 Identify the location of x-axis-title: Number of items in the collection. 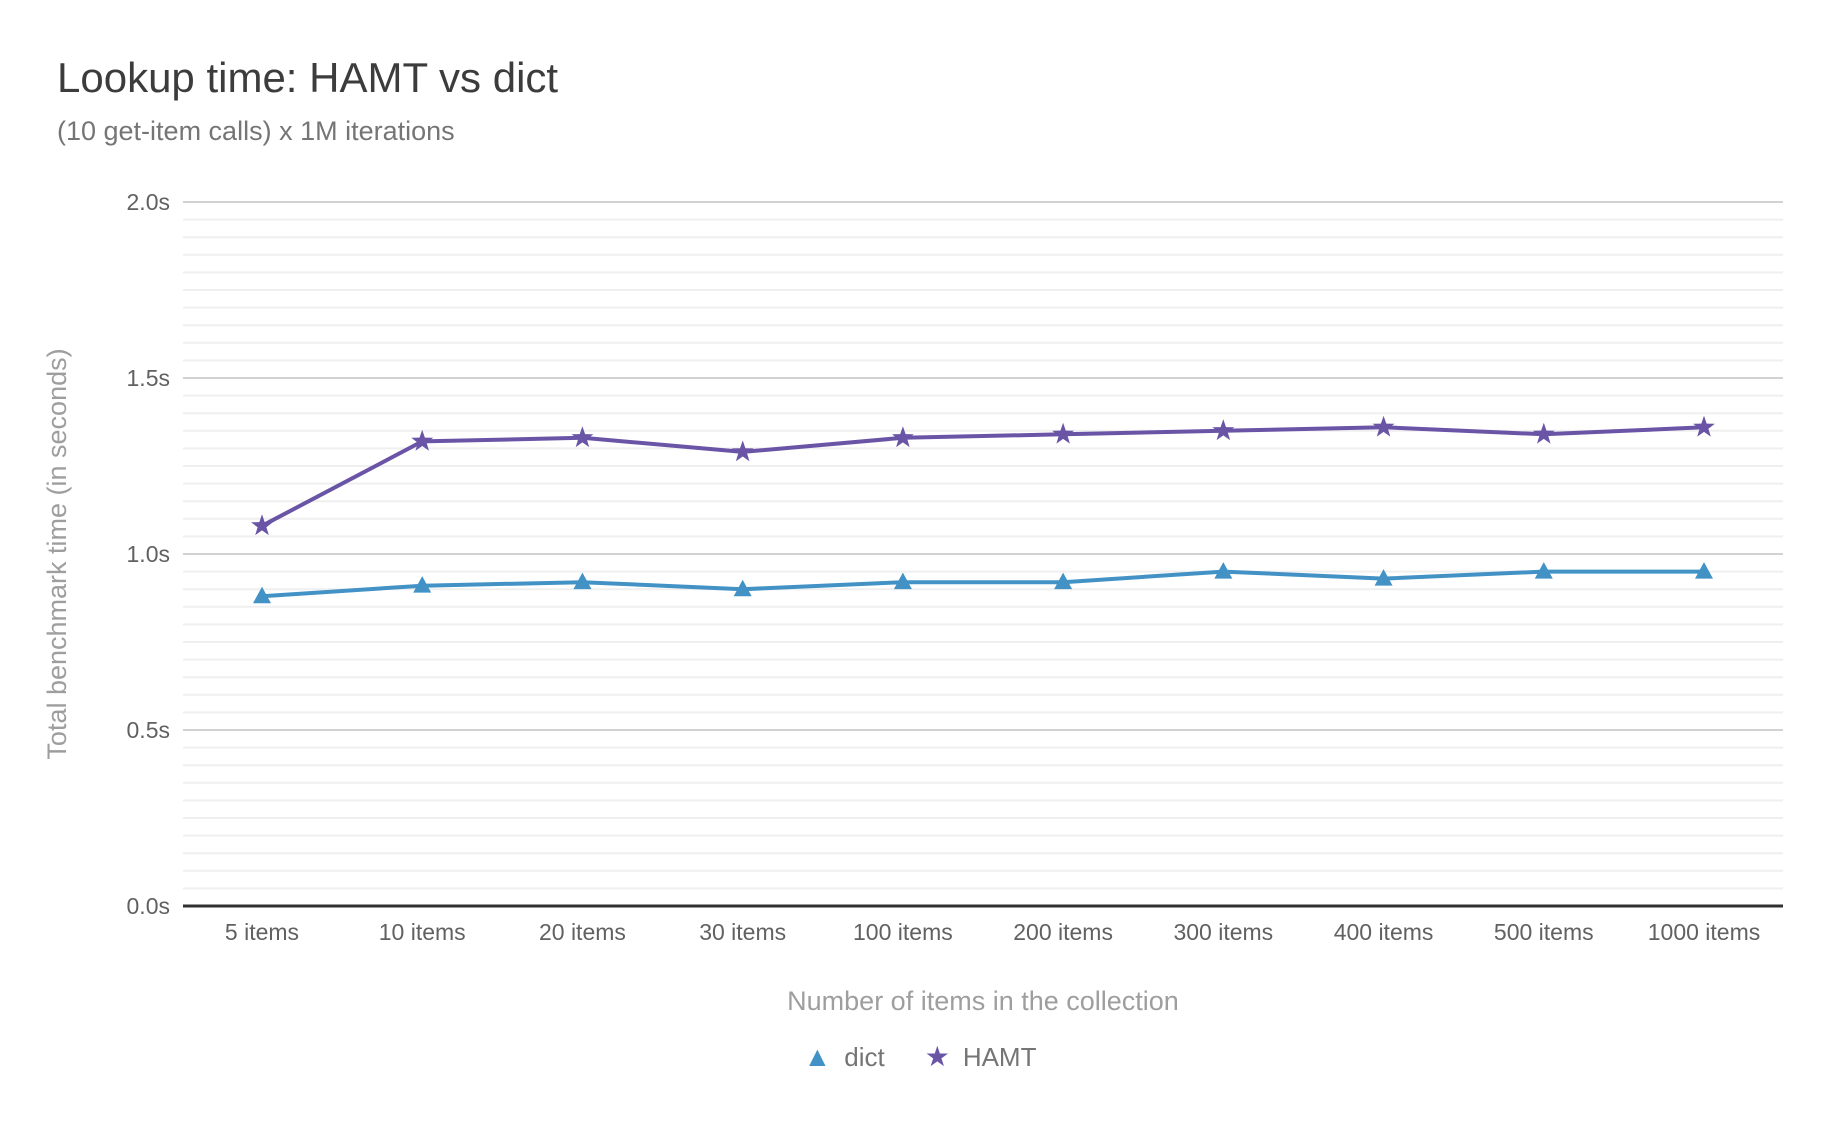
(983, 1001).